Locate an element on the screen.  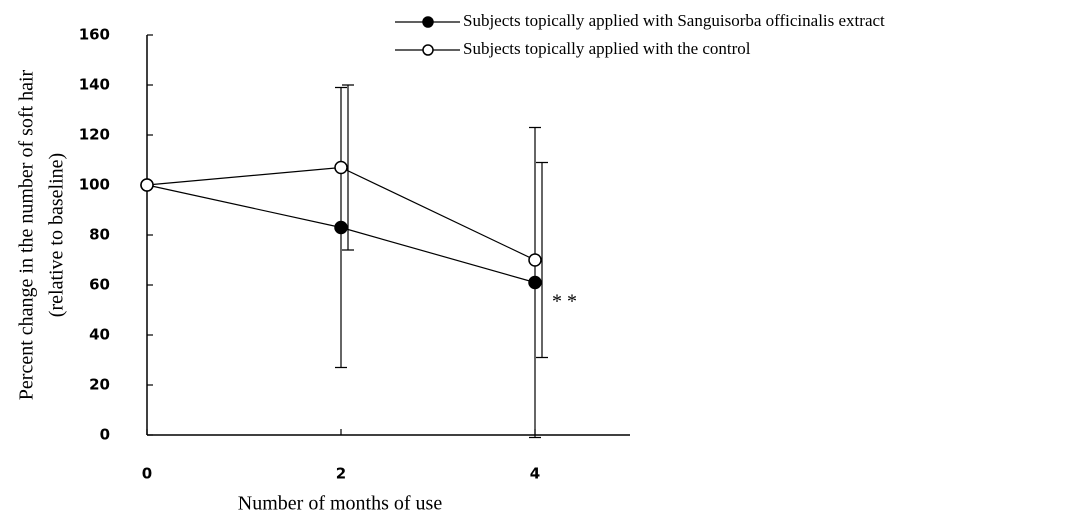
x-tick-label: 0 is located at coordinates (147, 474).